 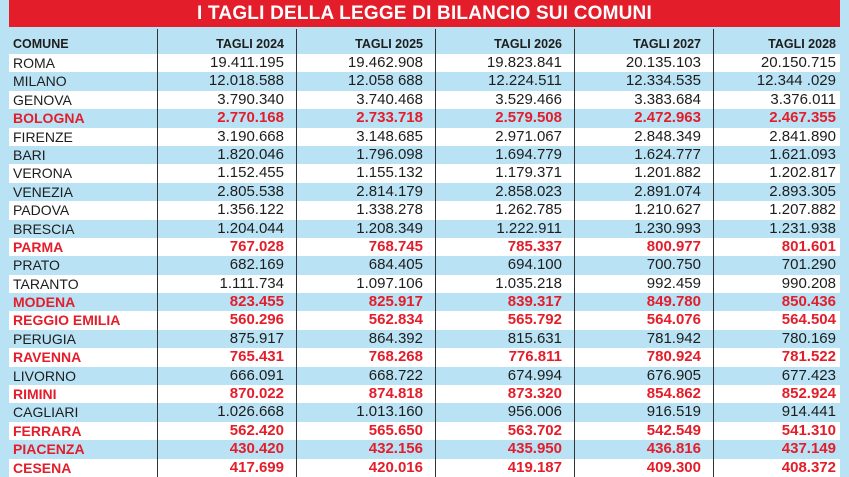 What do you see at coordinates (808, 430) in the screenshot?
I see `cell-2028: 541.310` at bounding box center [808, 430].